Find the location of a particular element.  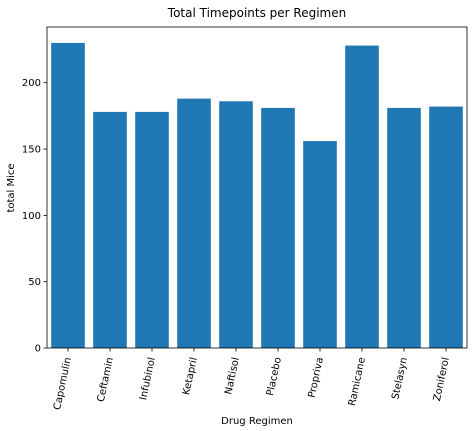

bar-infubinol is located at coordinates (152, 229).